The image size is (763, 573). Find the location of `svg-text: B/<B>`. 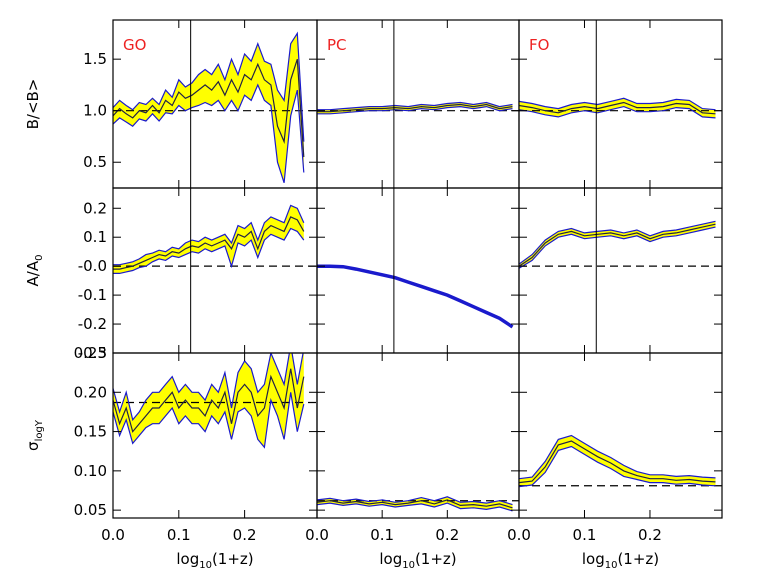

svg-text: B/<B> is located at coordinates (33, 104).